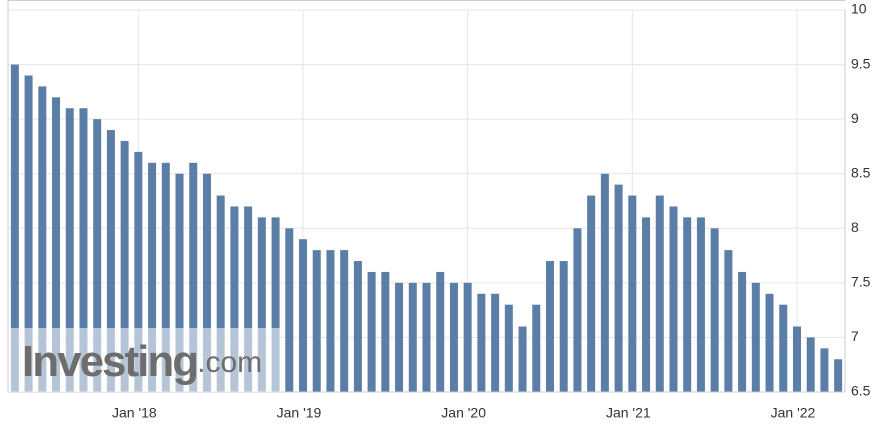  Describe the element at coordinates (859, 9) in the screenshot. I see `y-tick-label: 10` at that location.